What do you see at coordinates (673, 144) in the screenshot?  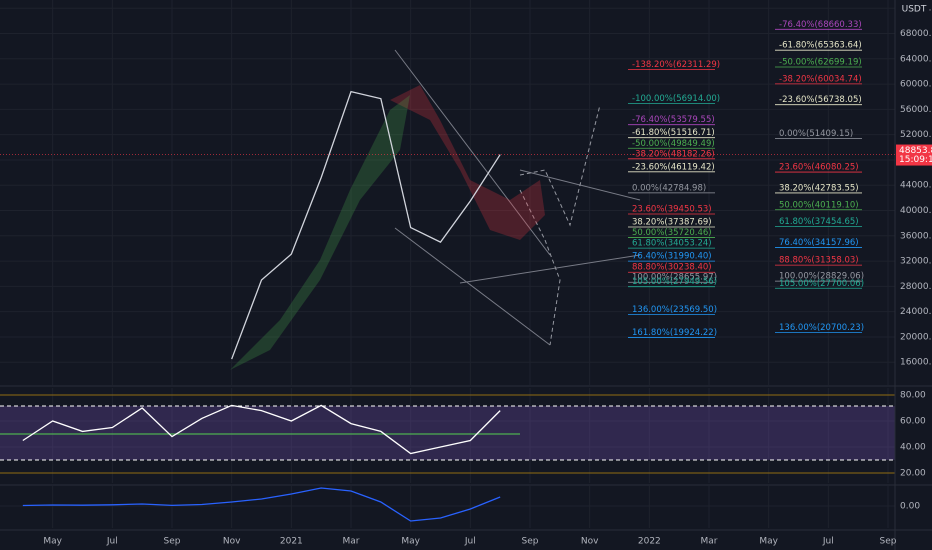 I see `fib-label: -50.00%(49849.49)` at bounding box center [673, 144].